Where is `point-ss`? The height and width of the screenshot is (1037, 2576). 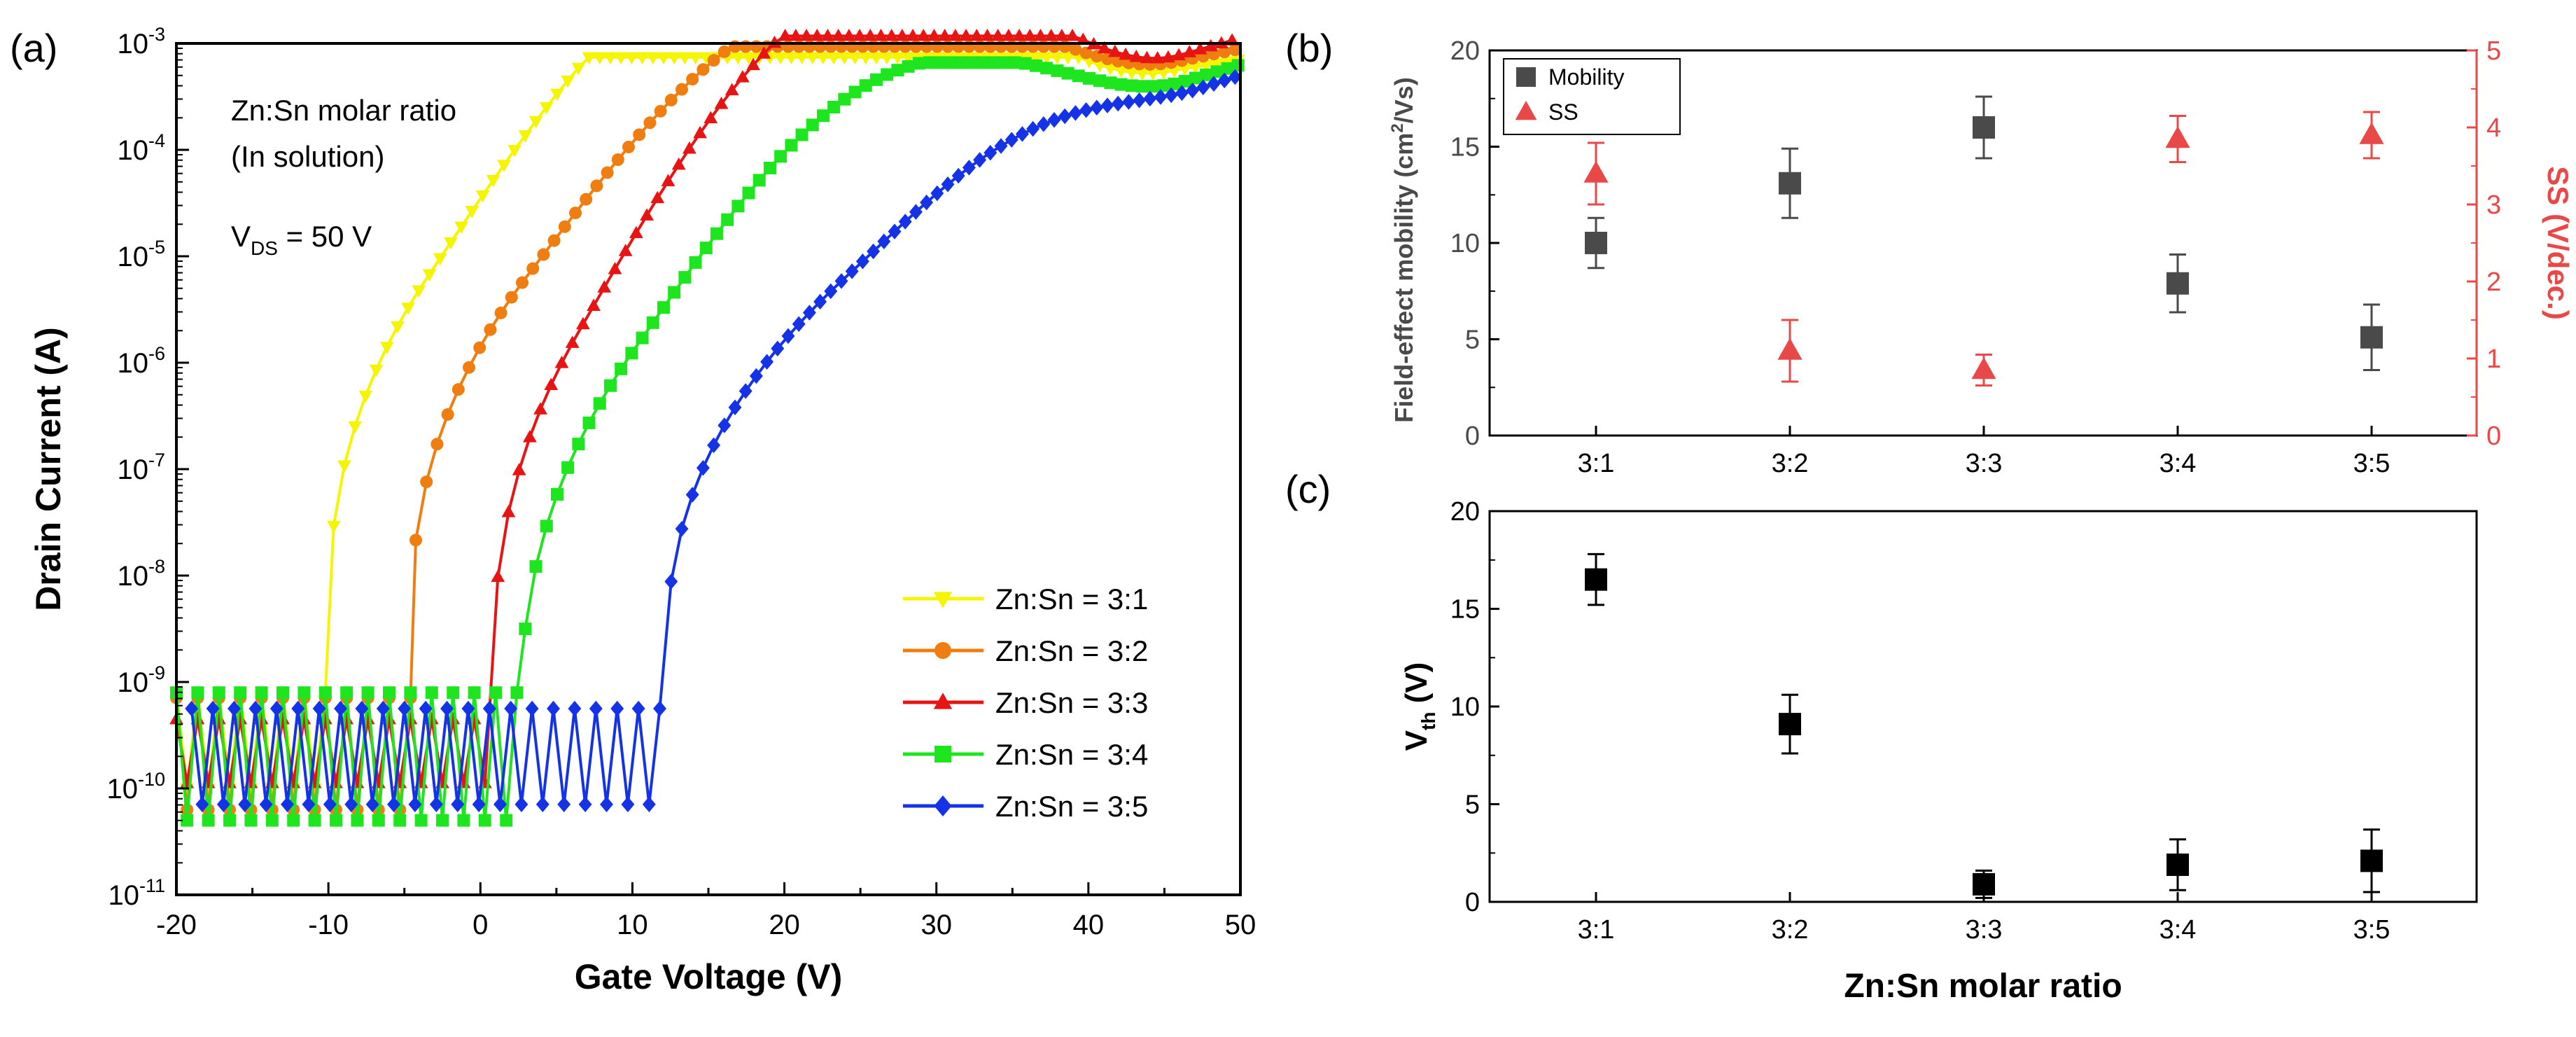
point-ss is located at coordinates (1789, 351).